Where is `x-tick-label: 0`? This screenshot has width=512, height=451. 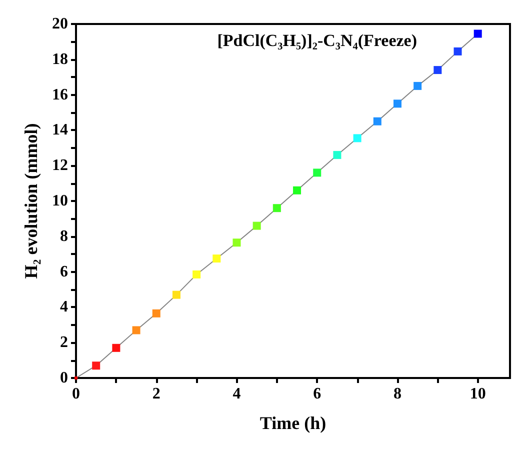
x-tick-label: 0 is located at coordinates (76, 394).